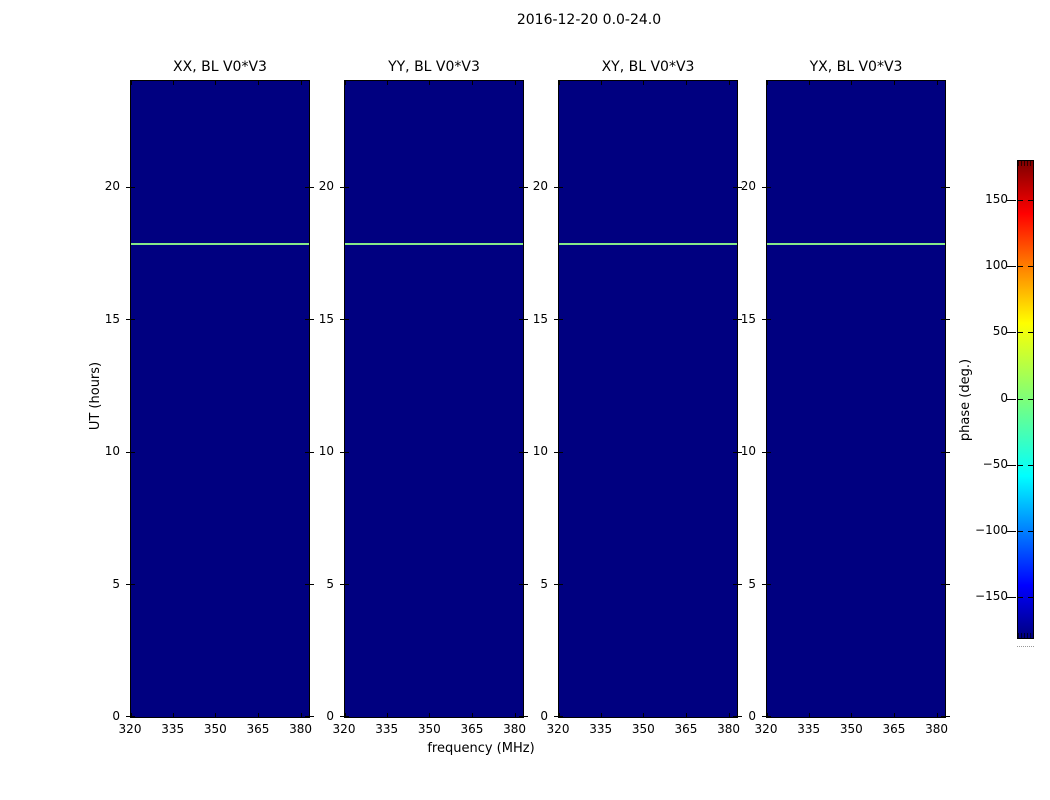  I want to click on panel-title-xx: XX, BL V0*V3, so click(220, 67).